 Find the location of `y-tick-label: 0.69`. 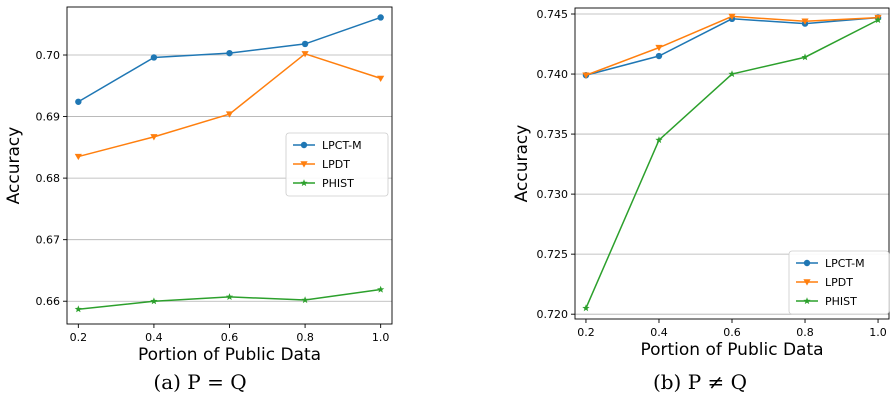

y-tick-label: 0.69 is located at coordinates (48, 117).